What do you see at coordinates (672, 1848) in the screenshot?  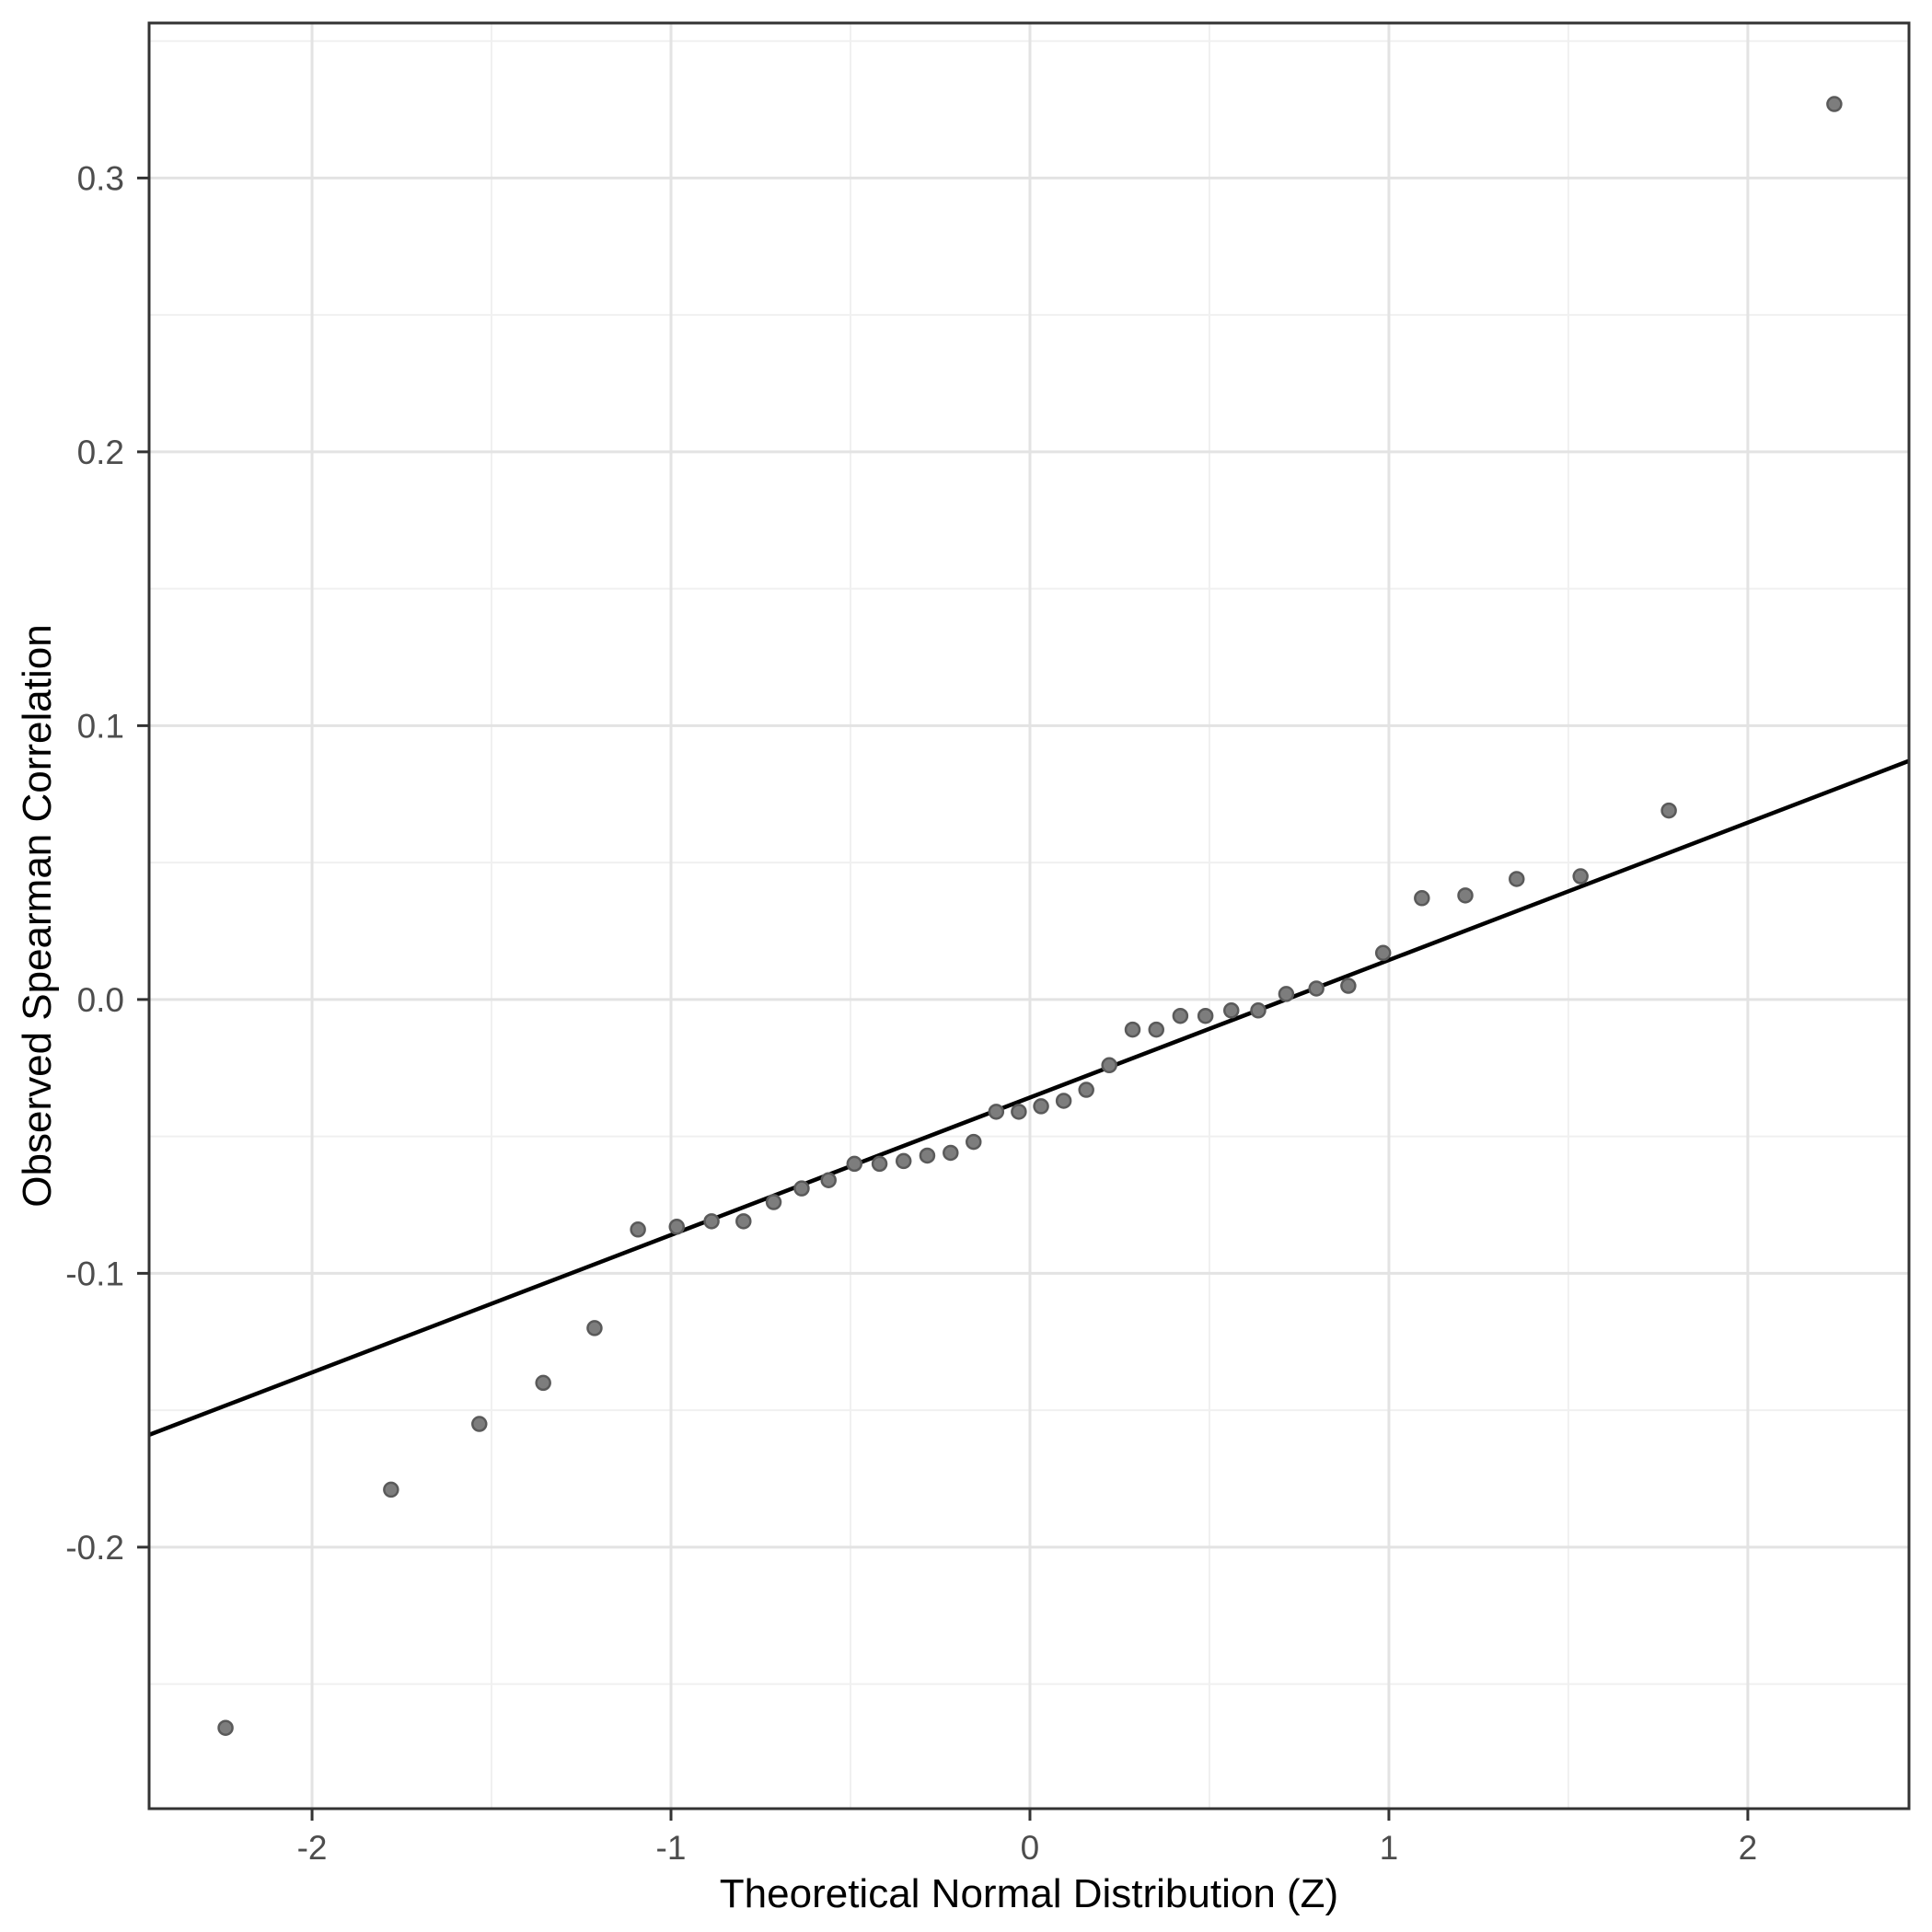 I see `x-axis-tick-label: -1` at bounding box center [672, 1848].